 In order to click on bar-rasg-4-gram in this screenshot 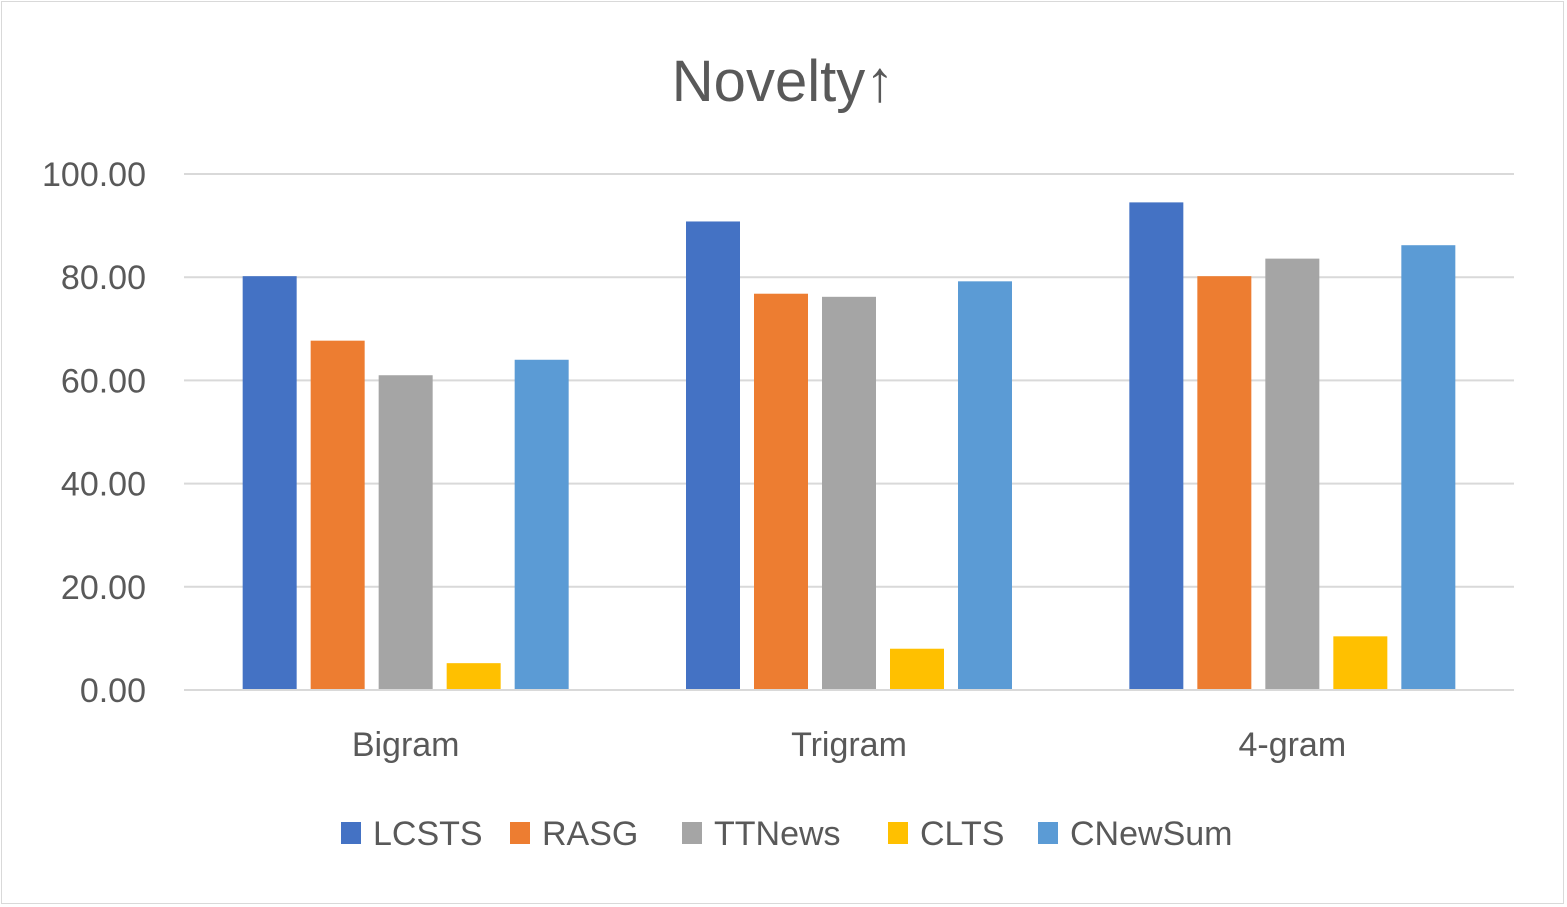, I will do `click(1224, 483)`.